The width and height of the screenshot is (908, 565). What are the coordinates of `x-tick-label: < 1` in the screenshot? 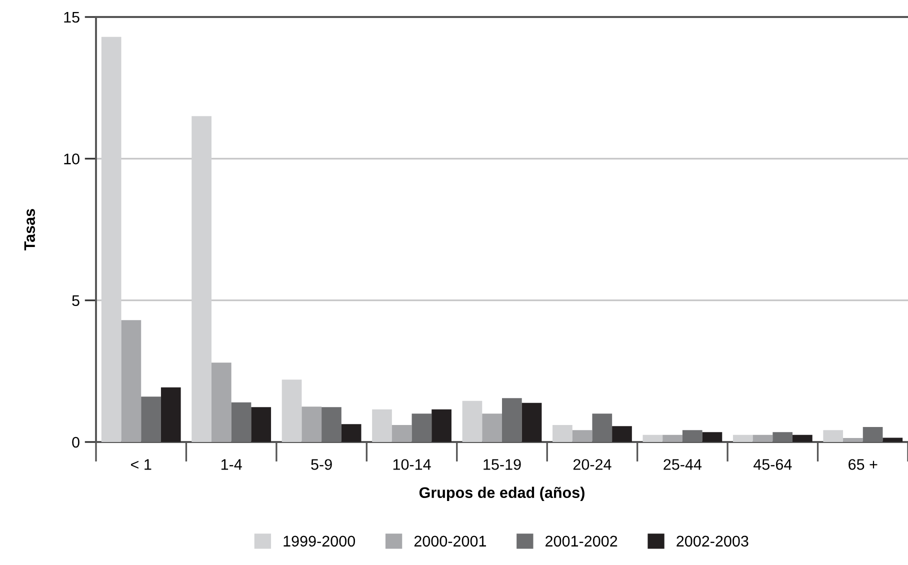 It's located at (141, 464).